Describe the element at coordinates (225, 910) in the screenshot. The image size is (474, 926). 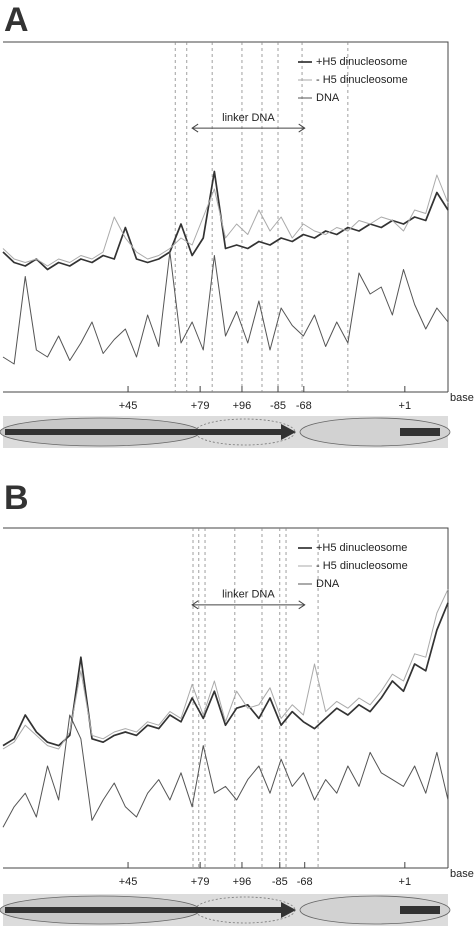
I see `schematic-b` at that location.